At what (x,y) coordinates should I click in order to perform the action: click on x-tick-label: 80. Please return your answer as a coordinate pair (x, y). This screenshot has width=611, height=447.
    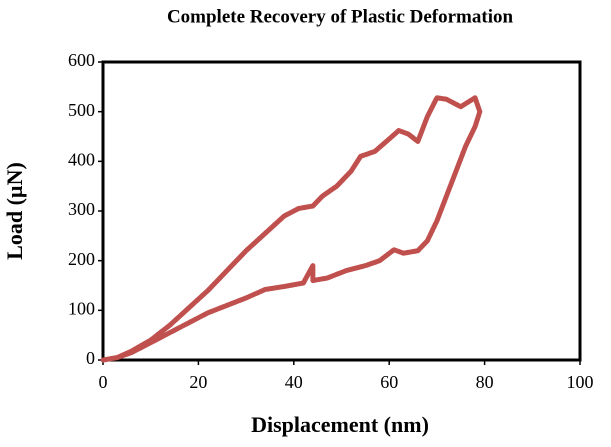
    Looking at the image, I should click on (485, 382).